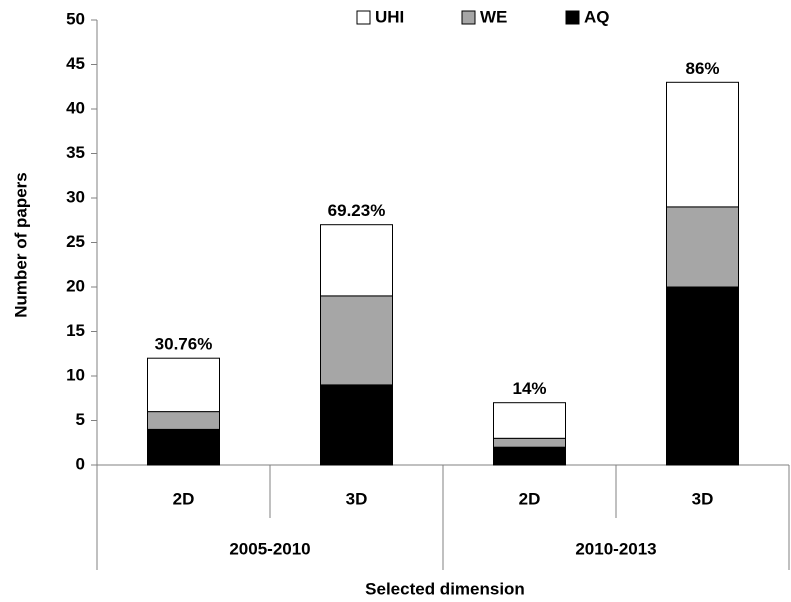  Describe the element at coordinates (75, 18) in the screenshot. I see `y-tick-label: 50` at that location.